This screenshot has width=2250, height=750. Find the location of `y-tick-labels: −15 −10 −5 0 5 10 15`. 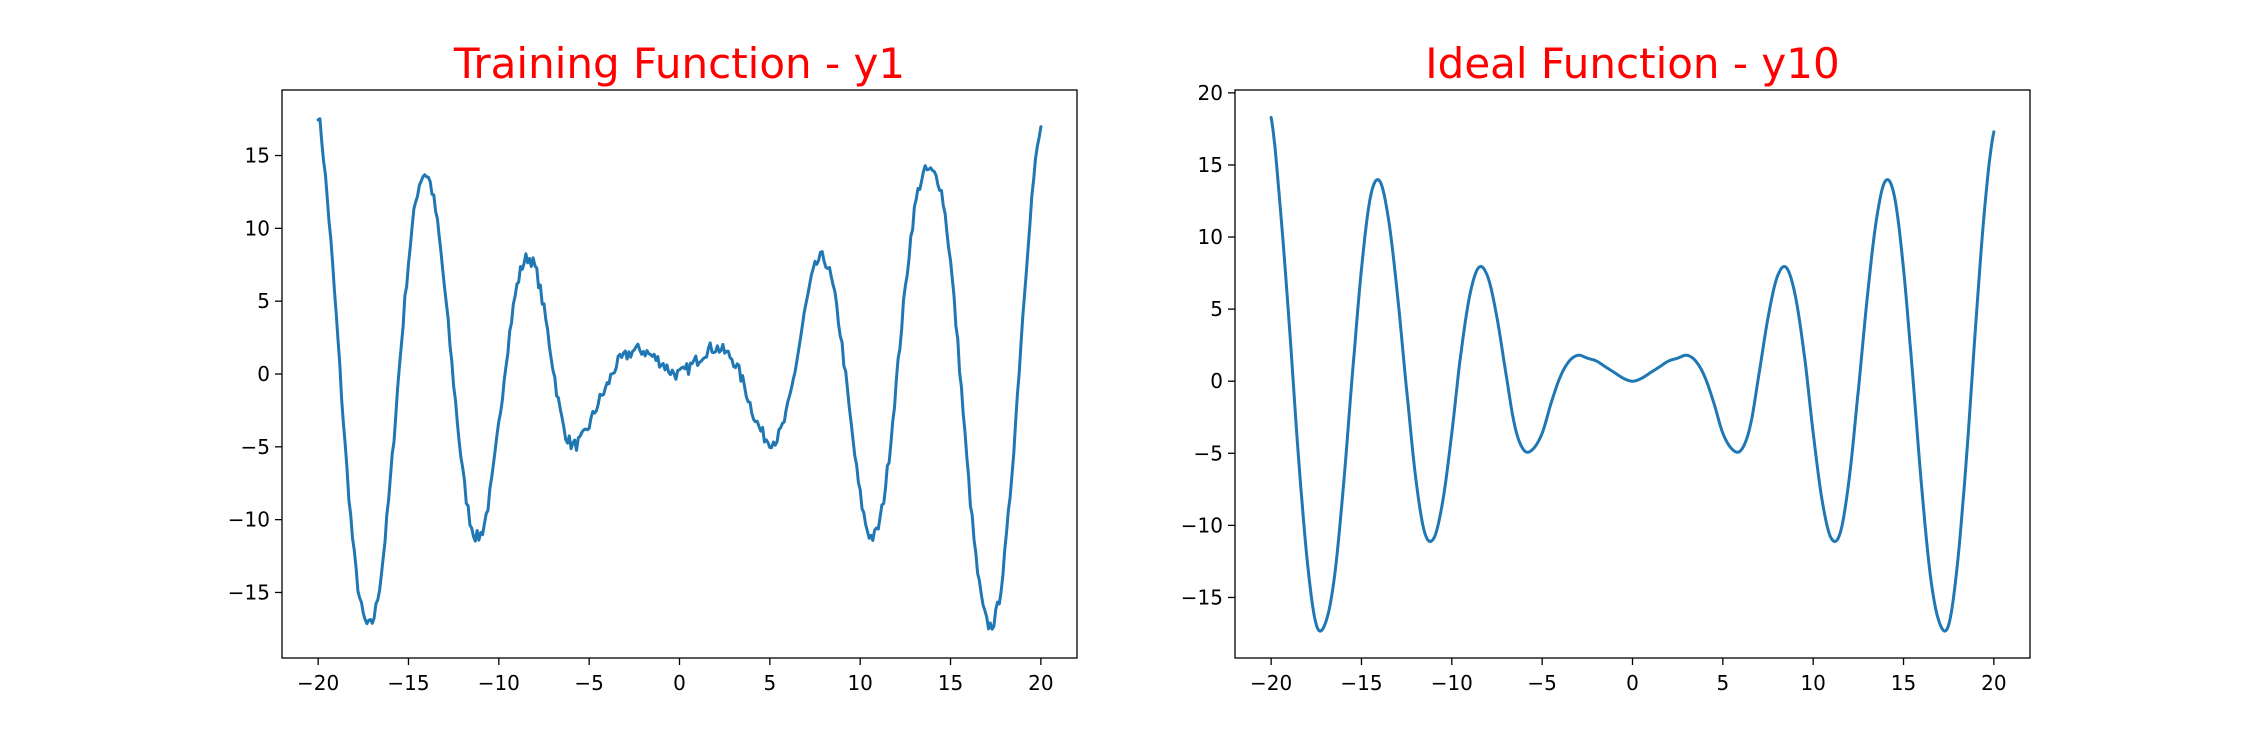

y-tick-labels: −15 −10 −5 0 5 10 15 is located at coordinates (255, 374).